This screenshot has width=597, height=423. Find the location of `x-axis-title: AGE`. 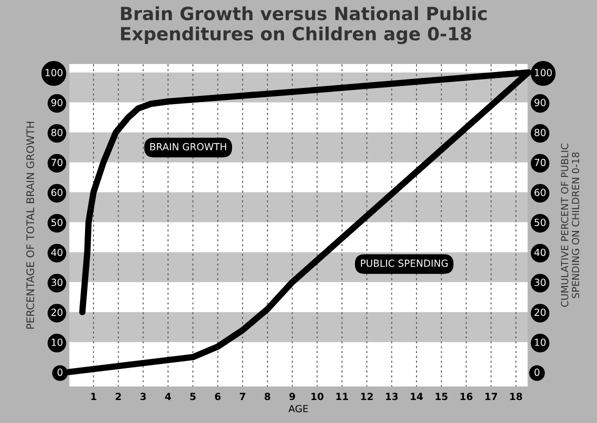

x-axis-title: AGE is located at coordinates (298, 408).